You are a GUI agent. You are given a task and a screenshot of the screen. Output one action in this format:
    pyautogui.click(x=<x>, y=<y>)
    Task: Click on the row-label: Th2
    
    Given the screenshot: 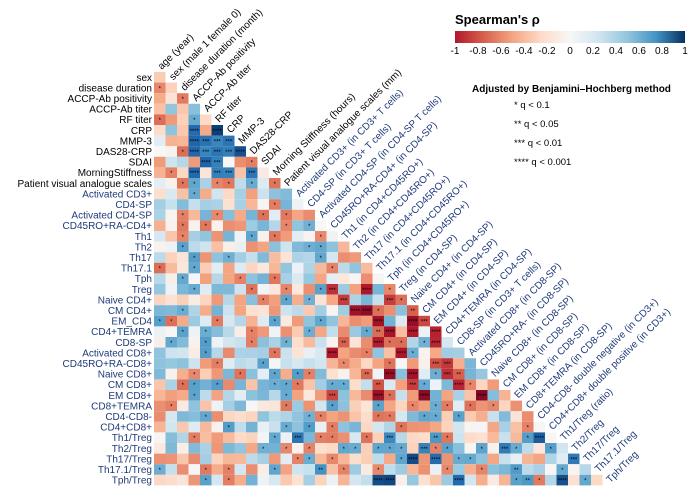 What is the action you would take?
    pyautogui.click(x=144, y=247)
    